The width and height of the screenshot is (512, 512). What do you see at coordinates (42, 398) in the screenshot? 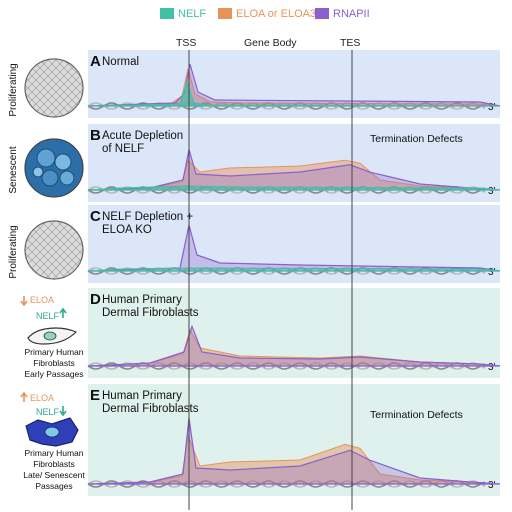
I see `arrow-label-eloa-e: ELOA` at bounding box center [42, 398].